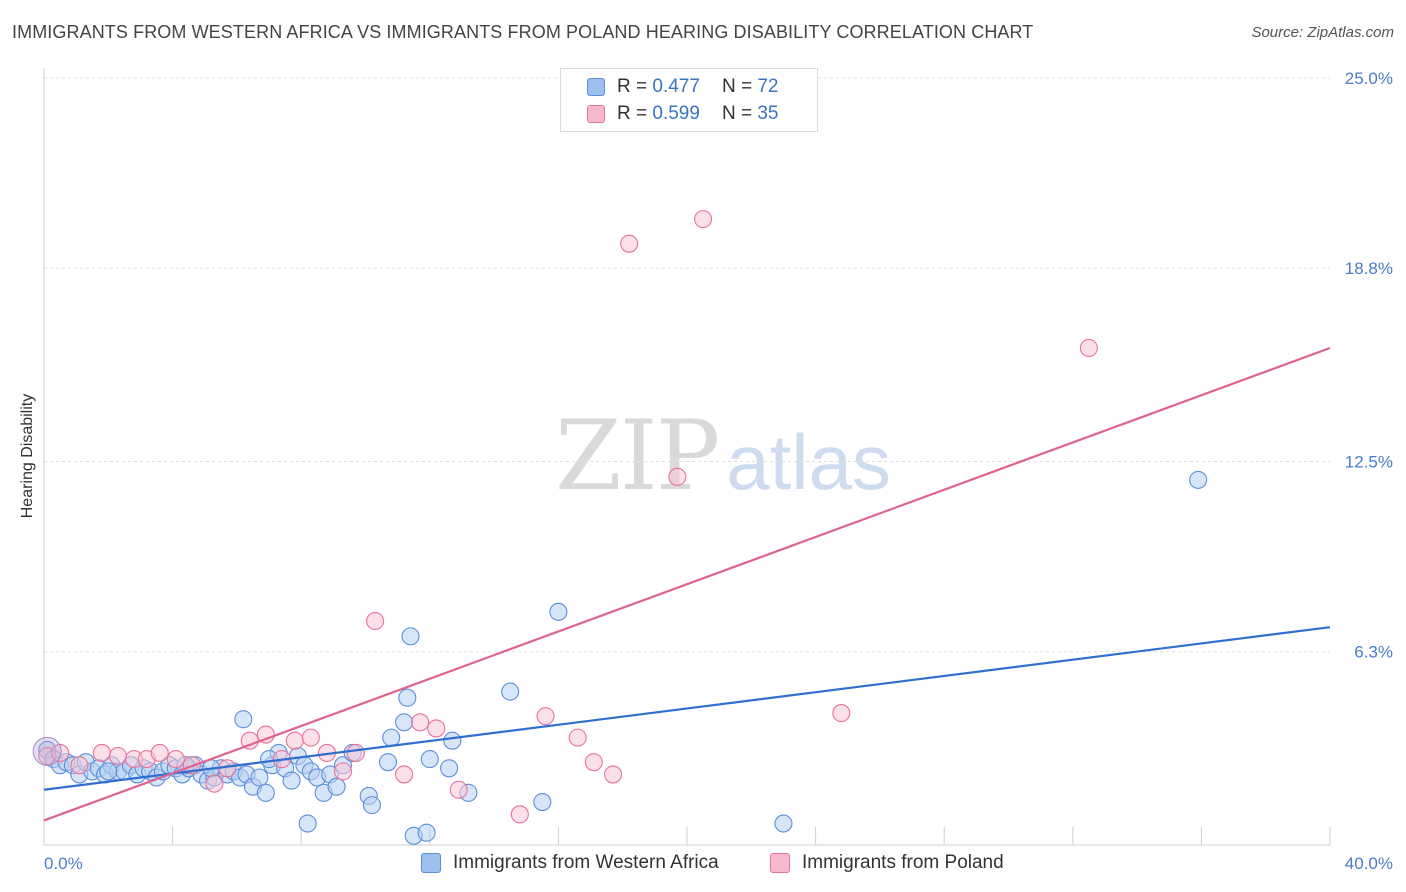  What do you see at coordinates (676, 86) in the screenshot?
I see `legend-r-value: 0.477` at bounding box center [676, 86].